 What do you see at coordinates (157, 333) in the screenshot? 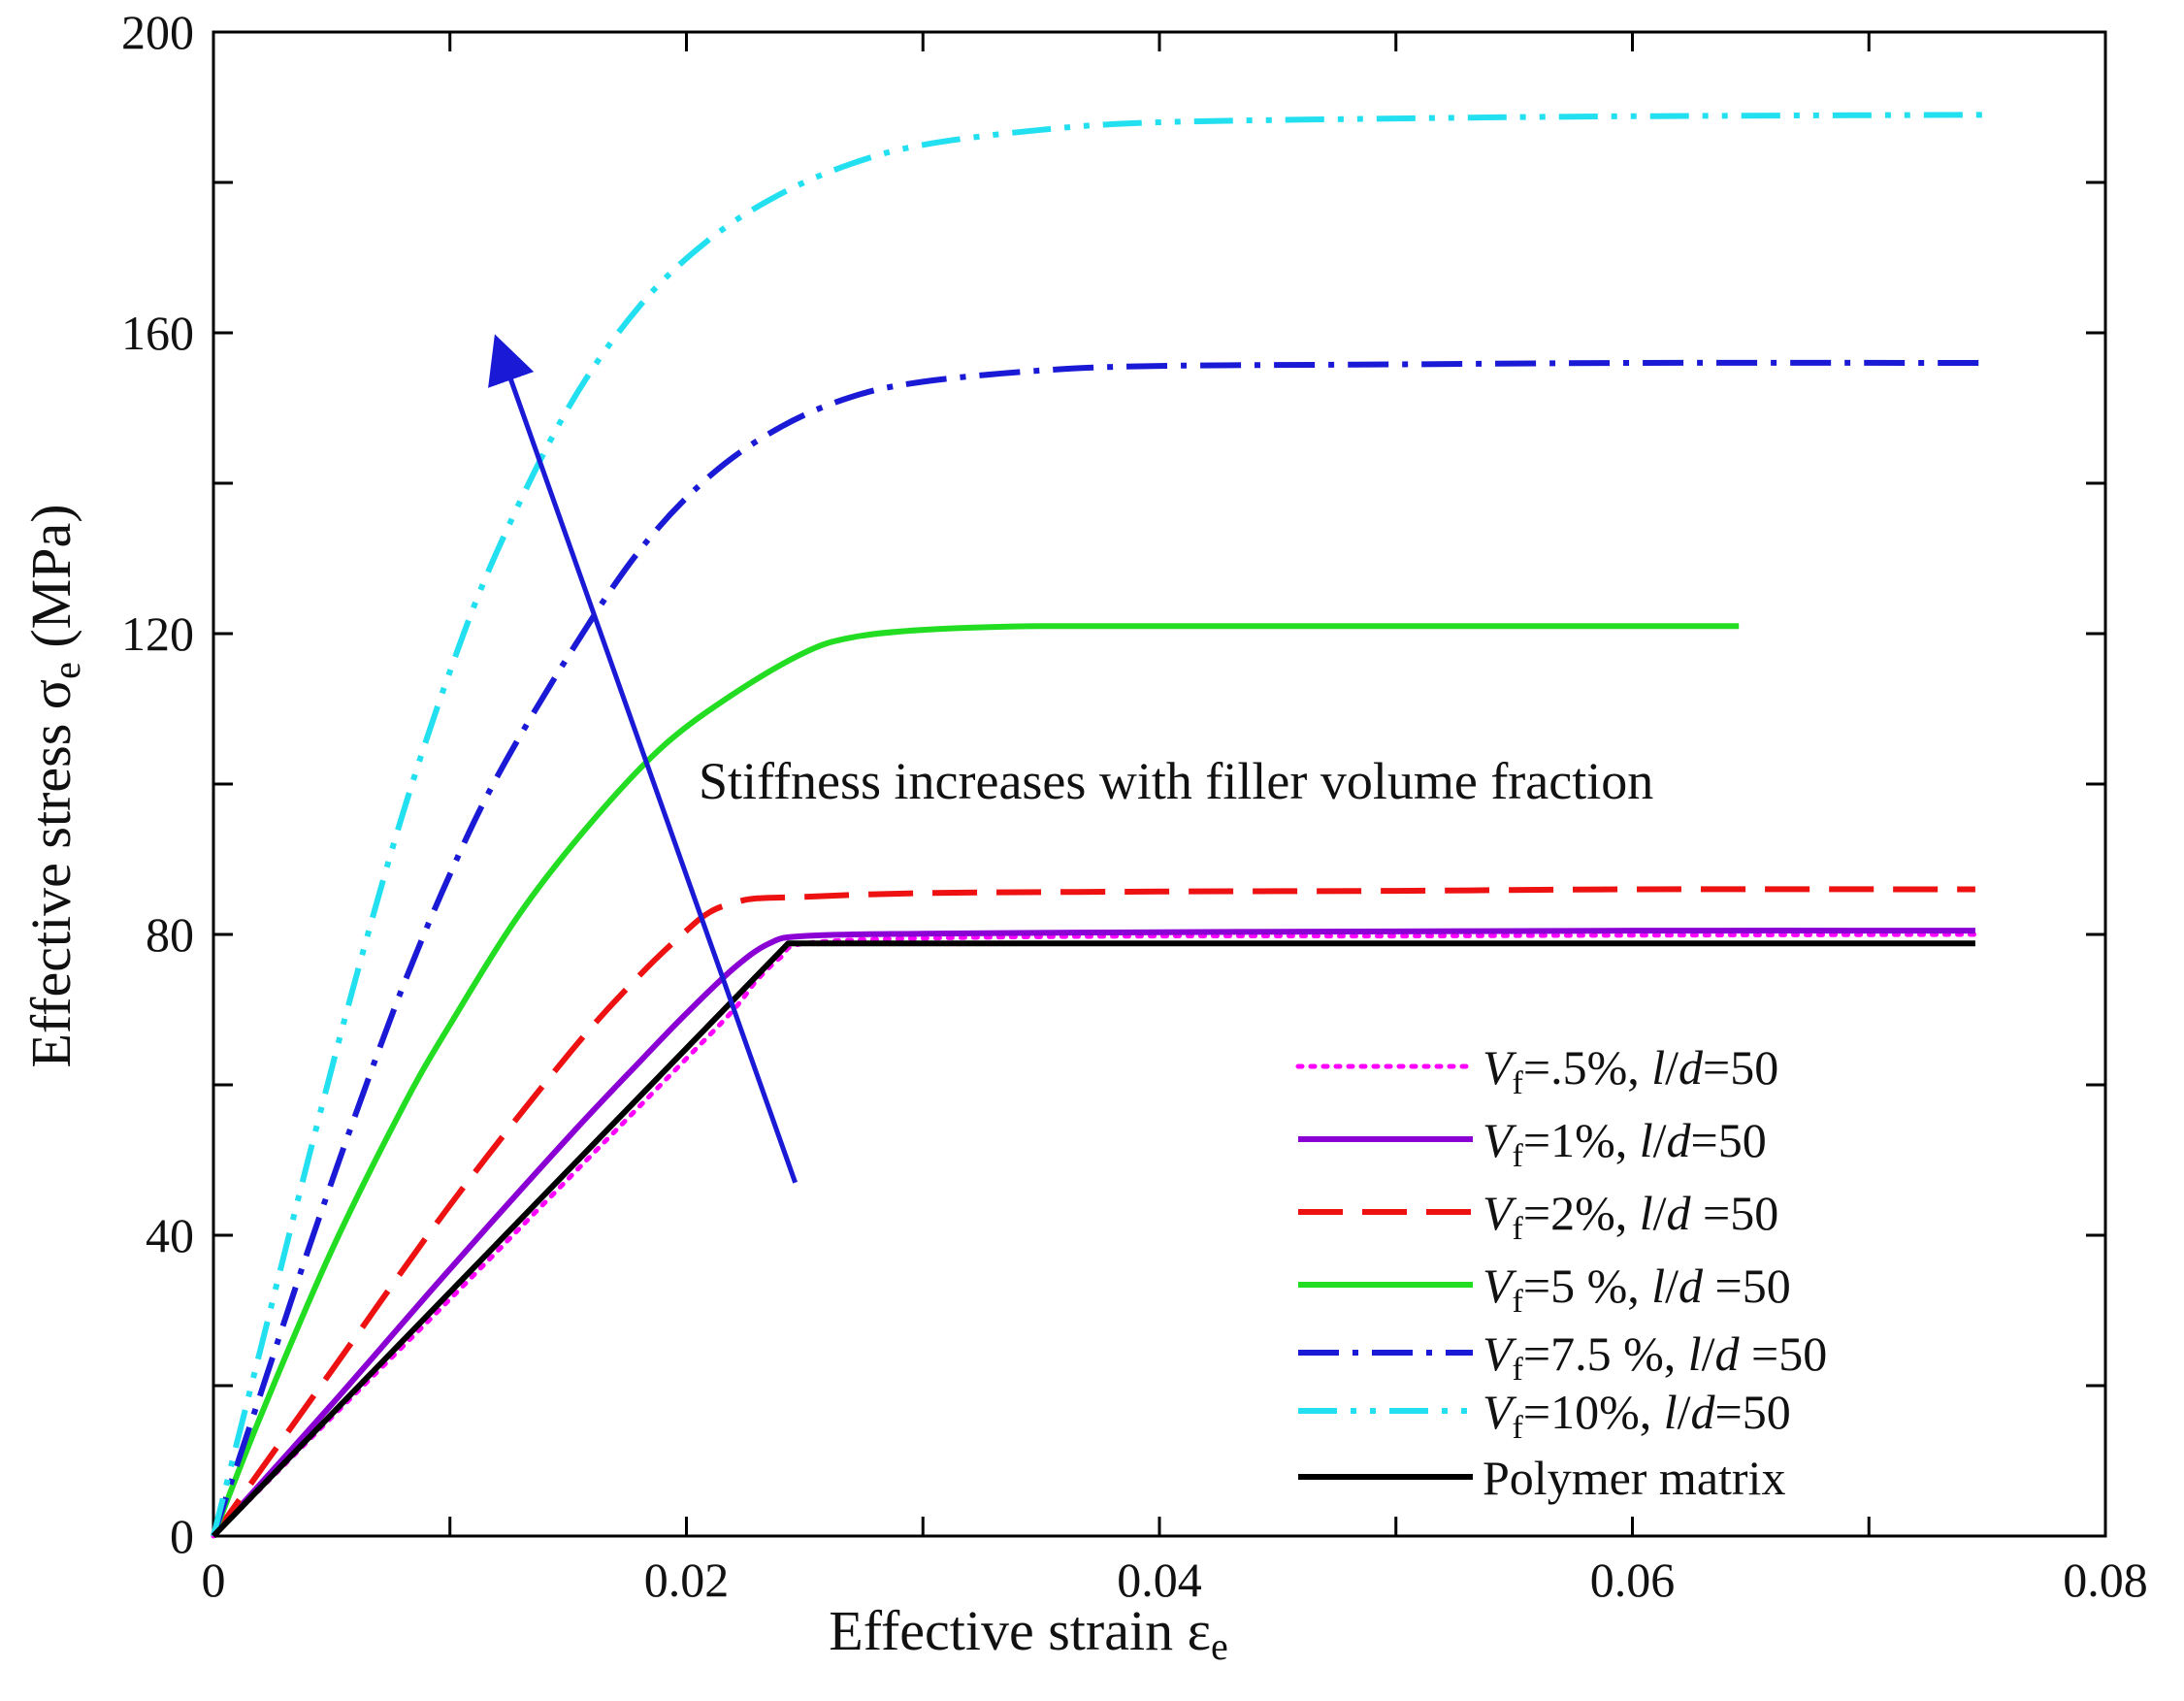
I see `y-tick-label: 160` at bounding box center [157, 333].